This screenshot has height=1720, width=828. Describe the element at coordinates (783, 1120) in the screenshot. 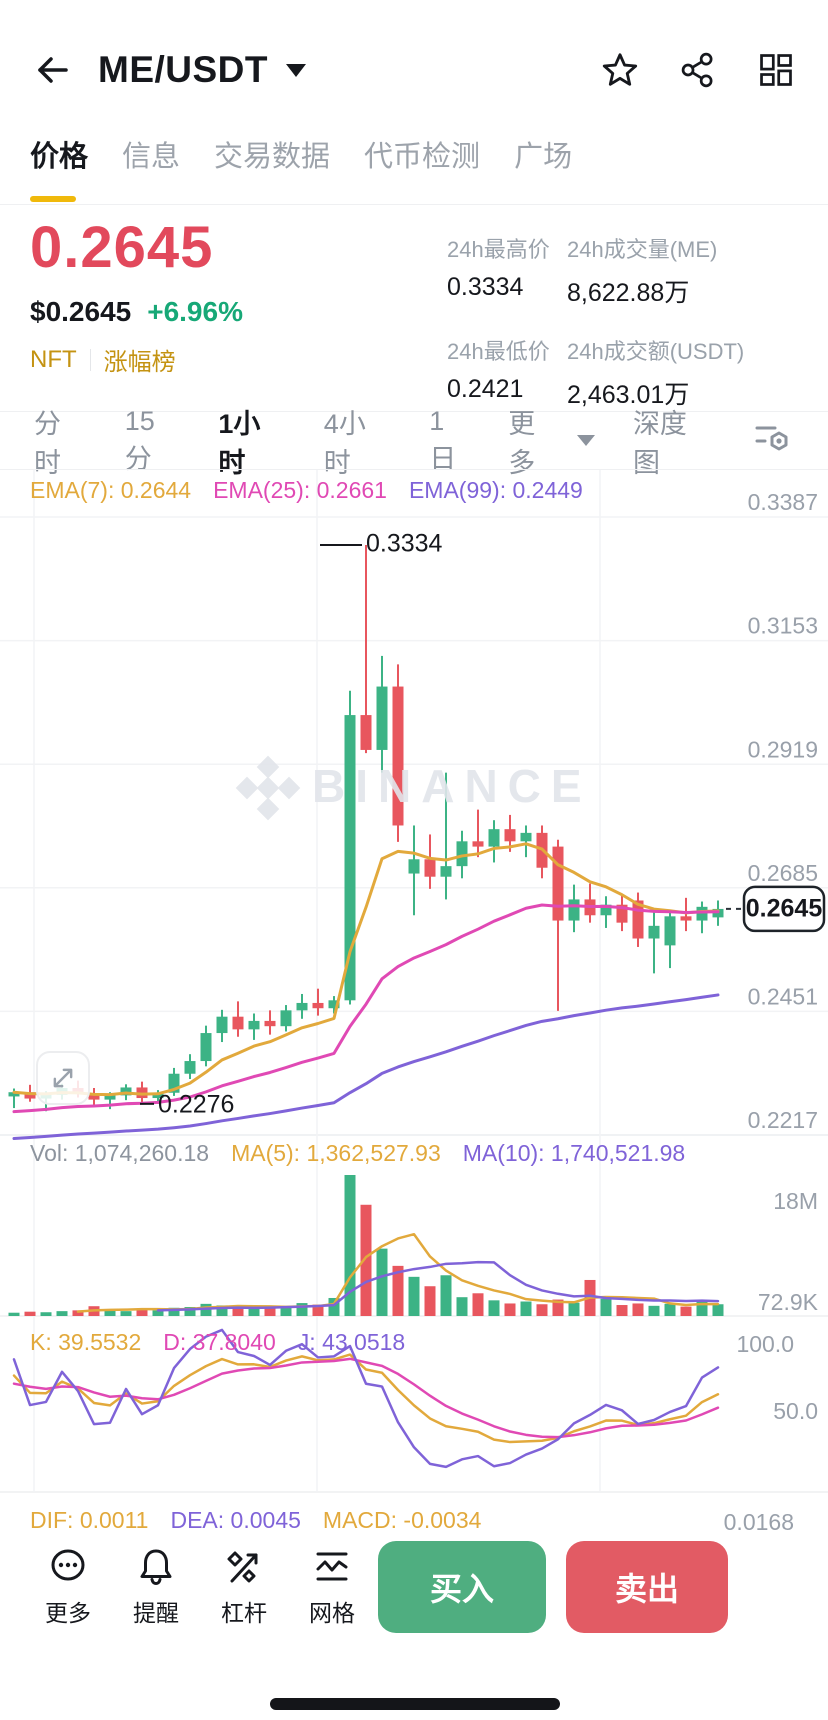

I see `axis-label: 0.2217` at that location.